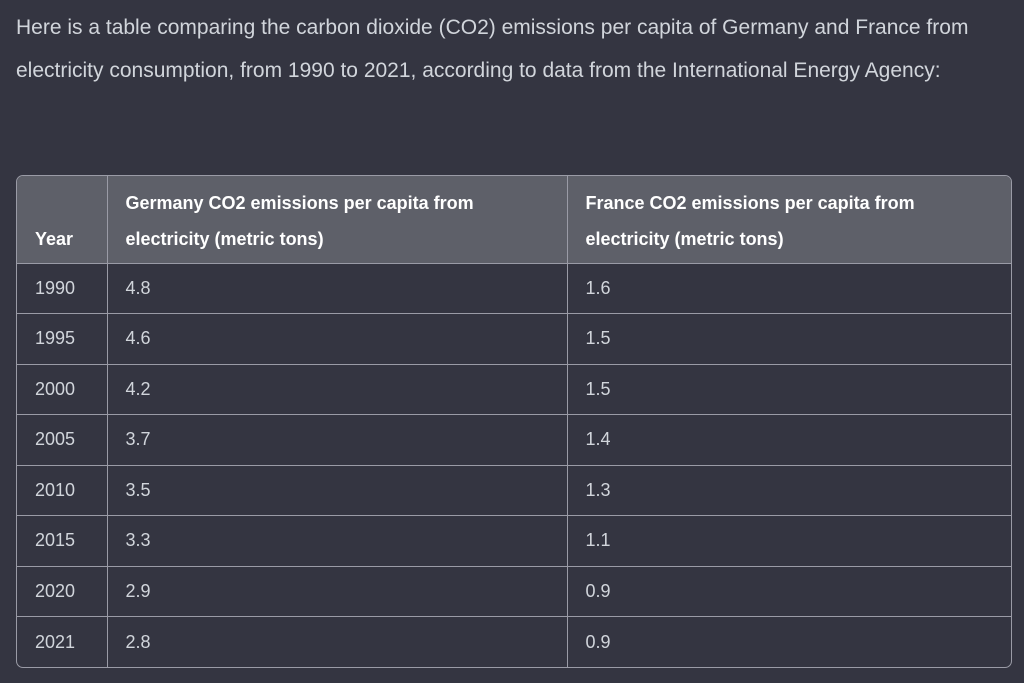  I want to click on table-row: 1995 4.6 1.5, so click(514, 339).